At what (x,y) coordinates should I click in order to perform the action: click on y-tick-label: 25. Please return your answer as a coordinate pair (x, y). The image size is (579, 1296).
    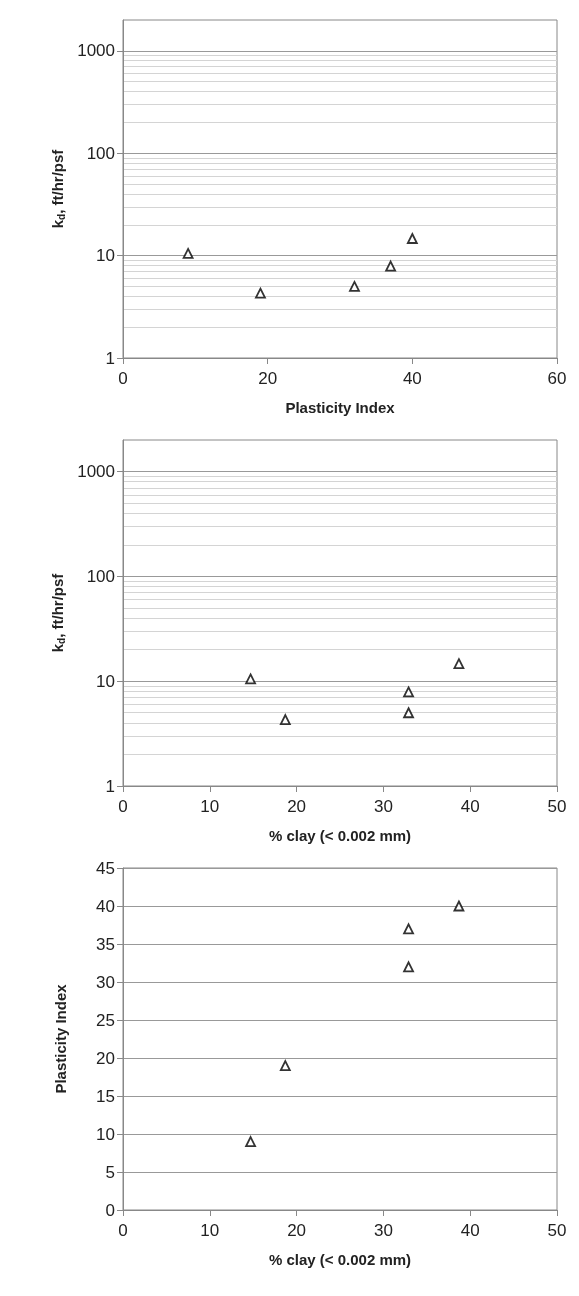
    Looking at the image, I should click on (105, 1020).